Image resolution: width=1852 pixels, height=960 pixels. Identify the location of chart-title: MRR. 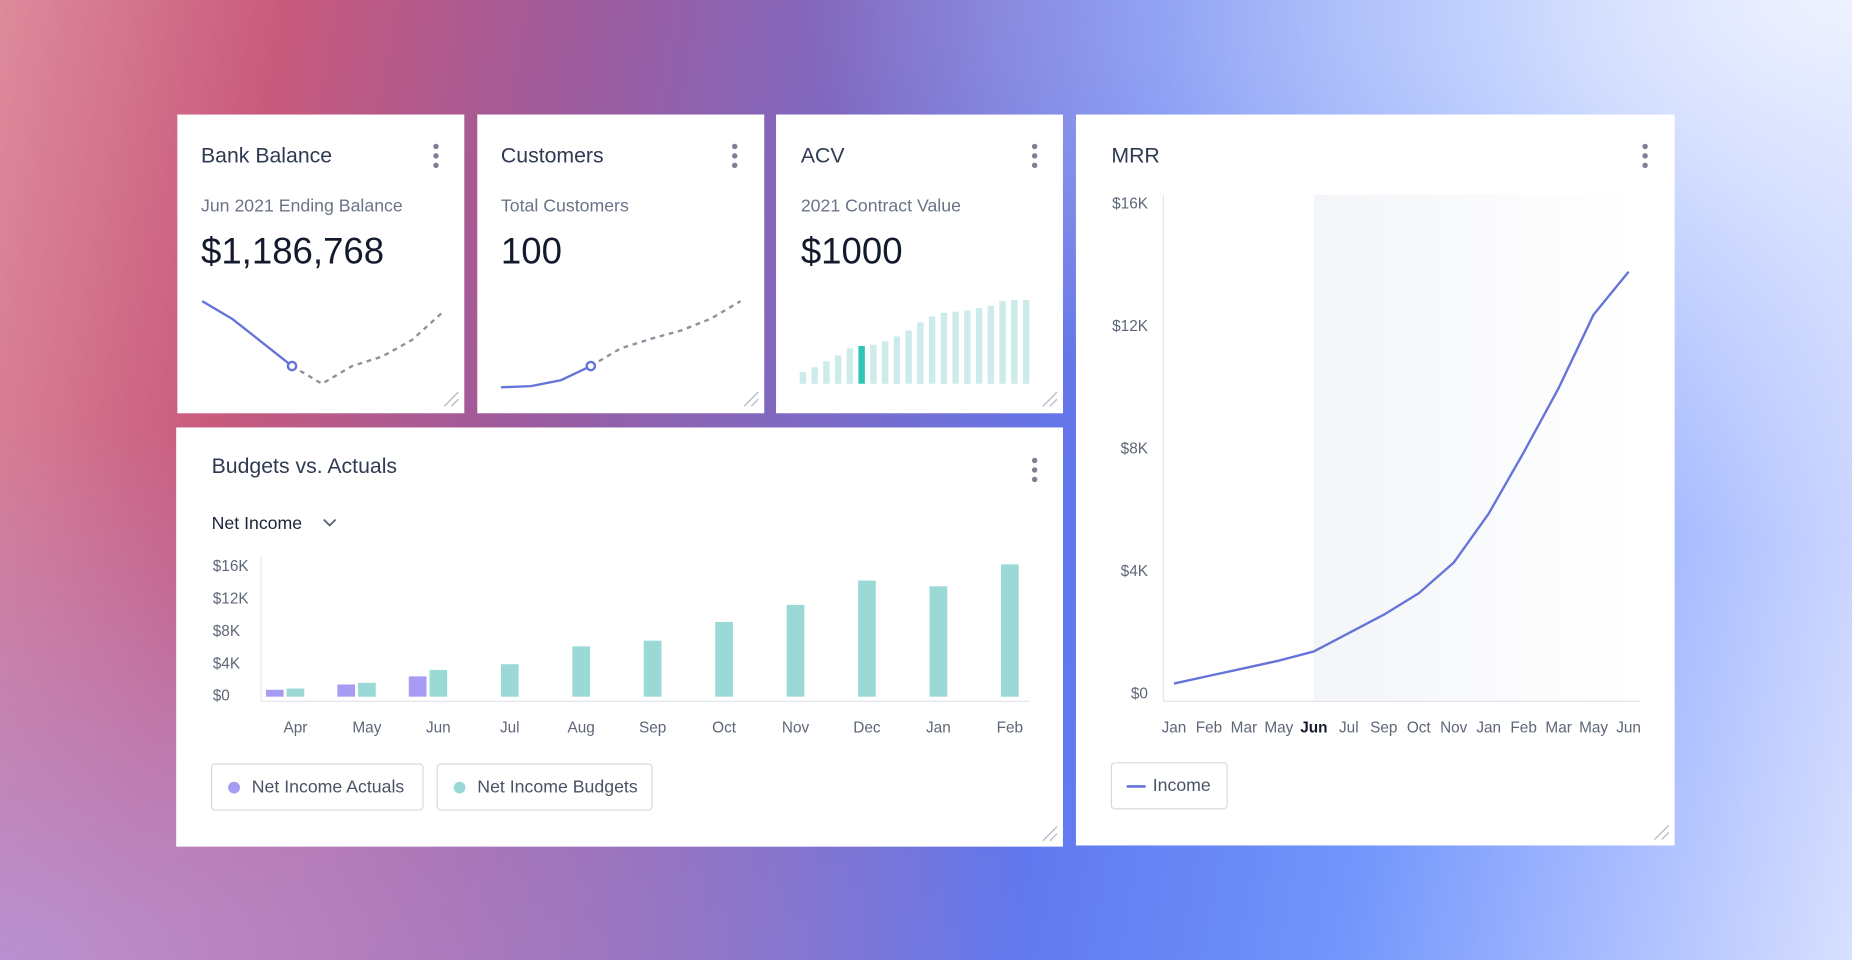
(1135, 156).